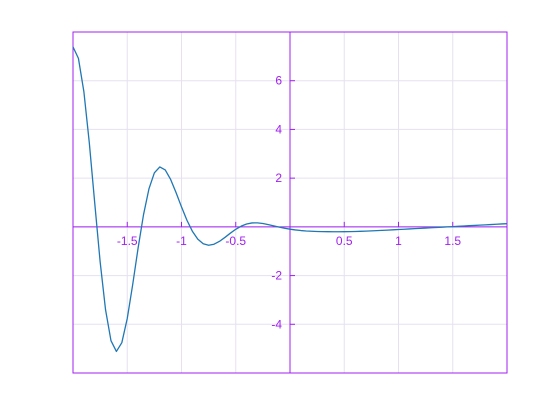 The height and width of the screenshot is (420, 560). I want to click on x-tick-label: 1, so click(398, 241).